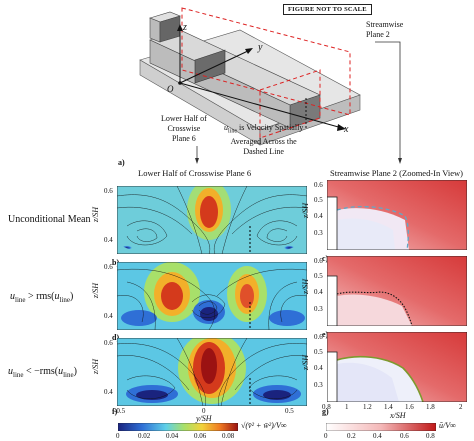 This screenshot has height=441, width=474. I want to click on left-xlabel: y/SH, so click(204, 418).